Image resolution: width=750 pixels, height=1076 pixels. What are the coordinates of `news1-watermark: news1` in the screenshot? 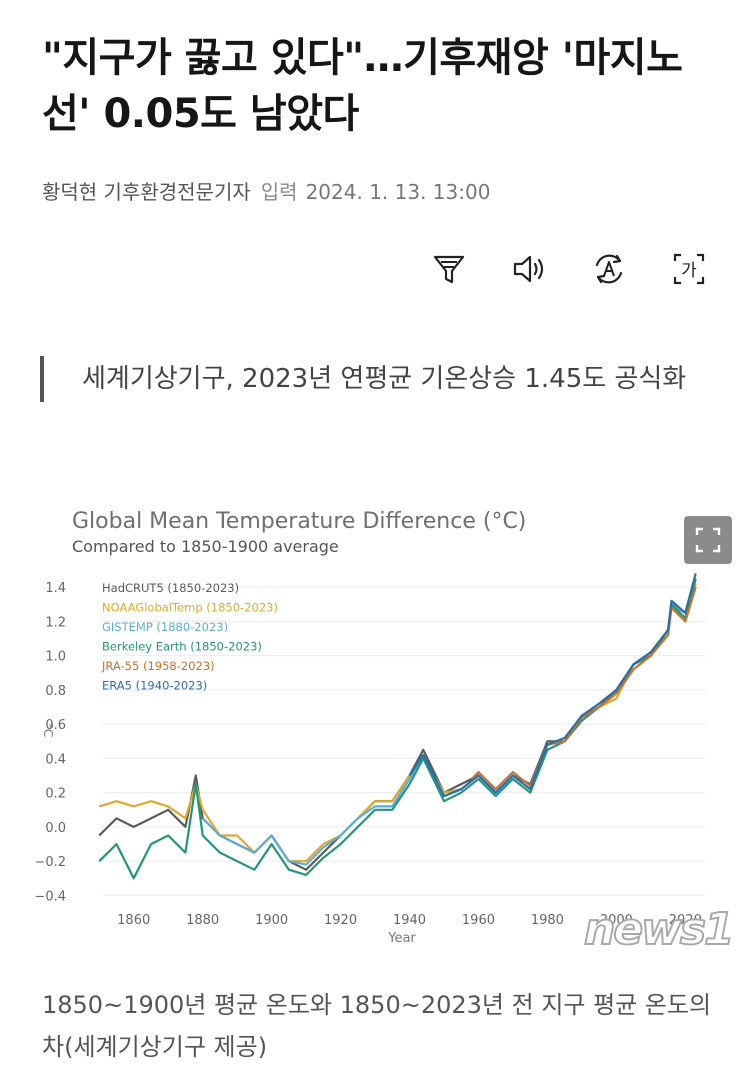 It's located at (659, 929).